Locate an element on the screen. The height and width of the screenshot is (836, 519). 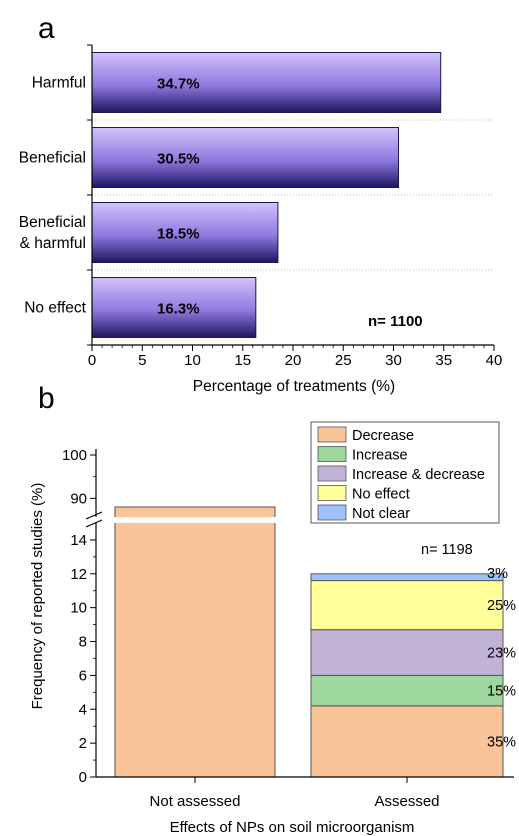
panel-a-x-axis-label: Percentage of treatments (%) is located at coordinates (294, 386).